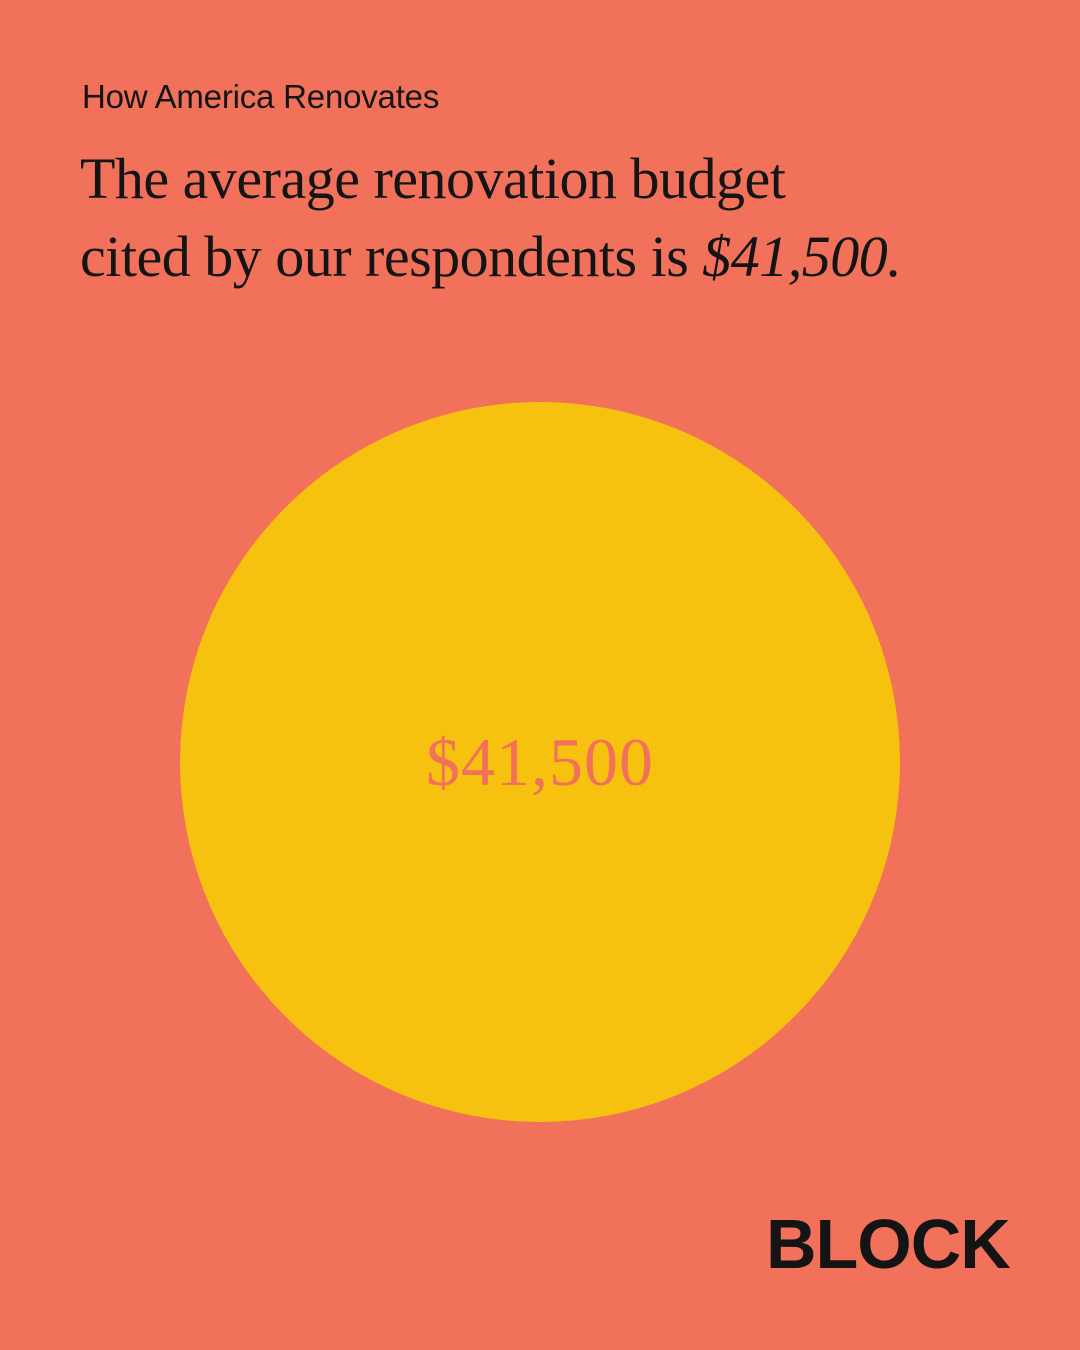 The height and width of the screenshot is (1350, 1080). I want to click on headline-text: cited by our respondents is, so click(384, 256).